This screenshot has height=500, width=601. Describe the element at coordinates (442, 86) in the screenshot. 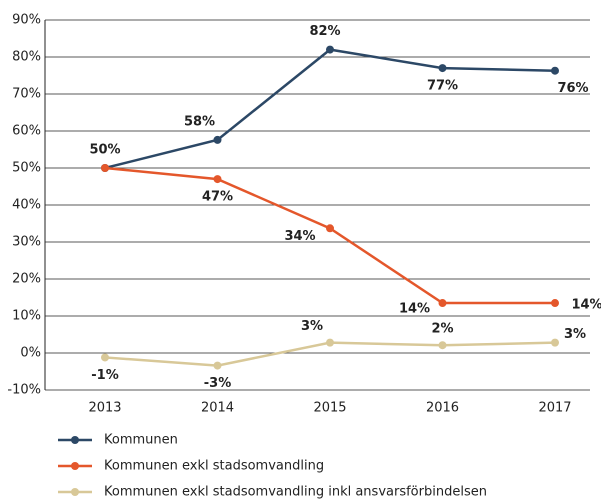

I see `data-label: 77%` at that location.